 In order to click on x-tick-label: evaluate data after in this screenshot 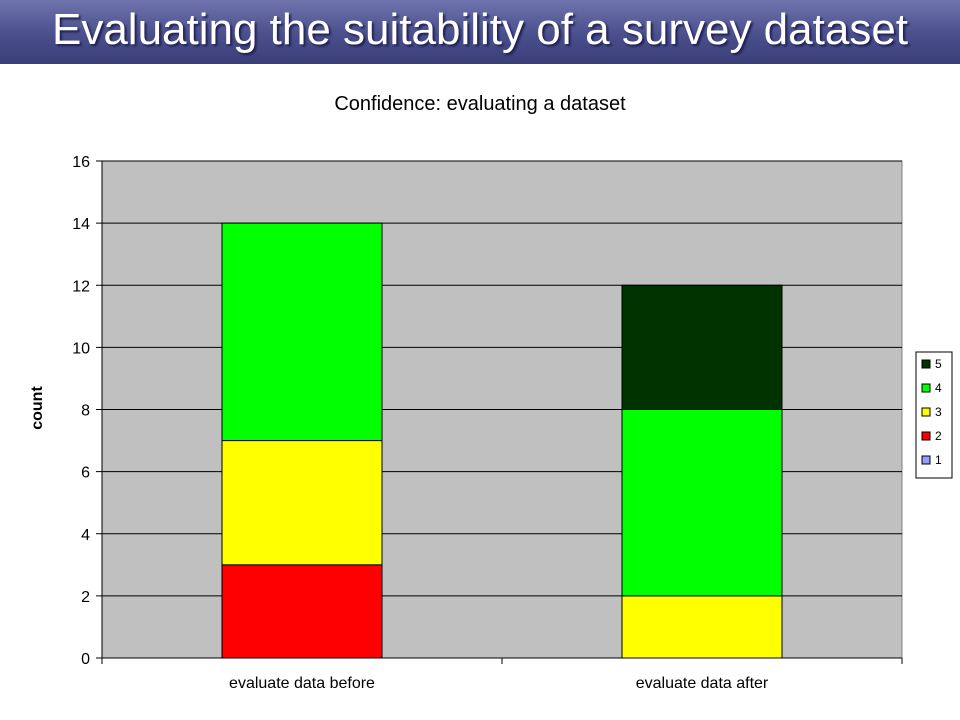, I will do `click(702, 683)`.